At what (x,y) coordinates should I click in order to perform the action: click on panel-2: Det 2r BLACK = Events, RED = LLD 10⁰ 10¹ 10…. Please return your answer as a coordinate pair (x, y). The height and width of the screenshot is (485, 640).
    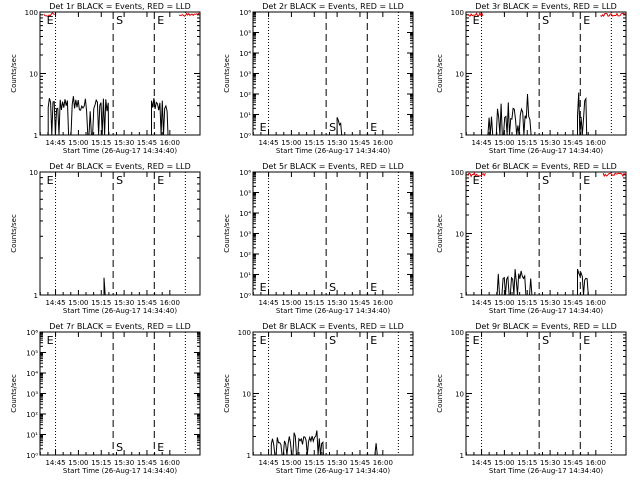
    Looking at the image, I should click on (318, 78).